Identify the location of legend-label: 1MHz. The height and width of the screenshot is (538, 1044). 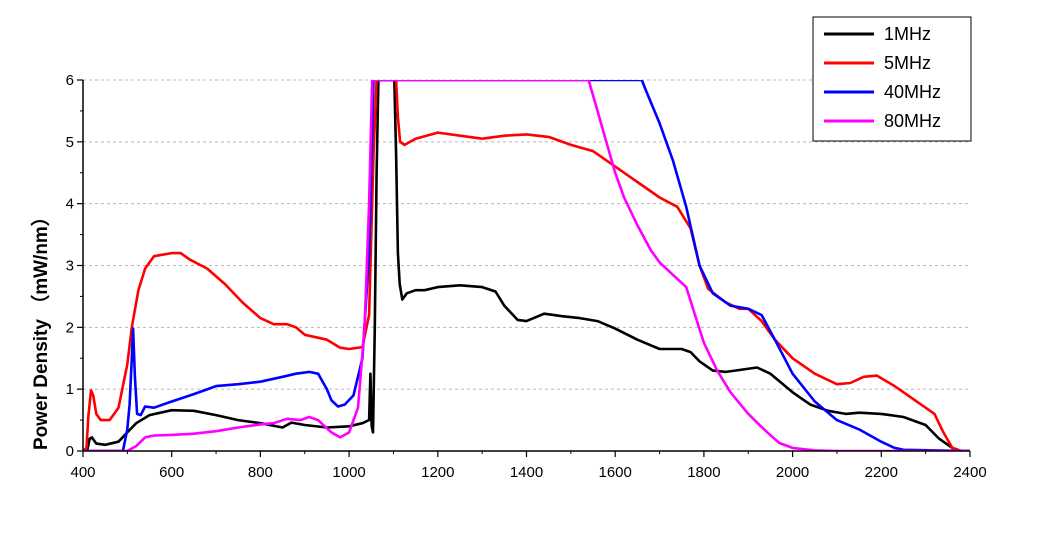
(907, 34).